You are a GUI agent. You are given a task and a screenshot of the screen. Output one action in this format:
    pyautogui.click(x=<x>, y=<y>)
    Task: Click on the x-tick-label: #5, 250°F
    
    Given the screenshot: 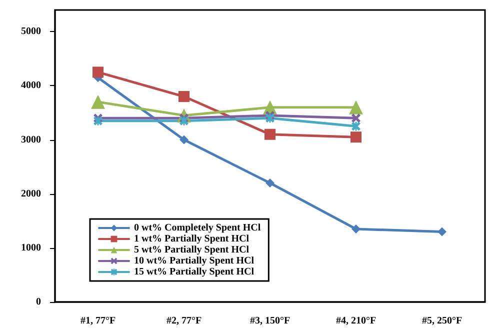 What is the action you would take?
    pyautogui.click(x=442, y=321)
    